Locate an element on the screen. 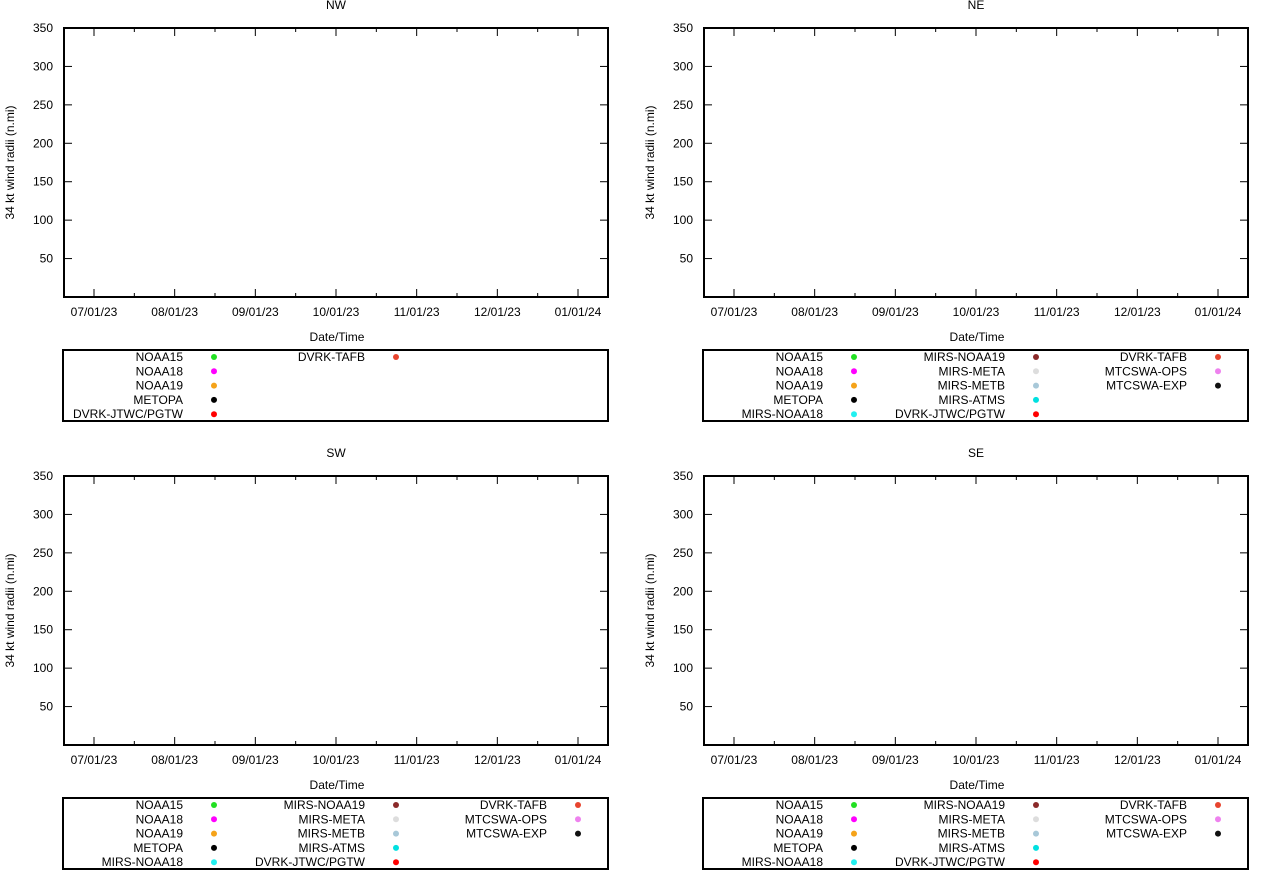 The height and width of the screenshot is (876, 1275). chart-se-legend-label: DVRK-TAFB is located at coordinates (1153, 805).